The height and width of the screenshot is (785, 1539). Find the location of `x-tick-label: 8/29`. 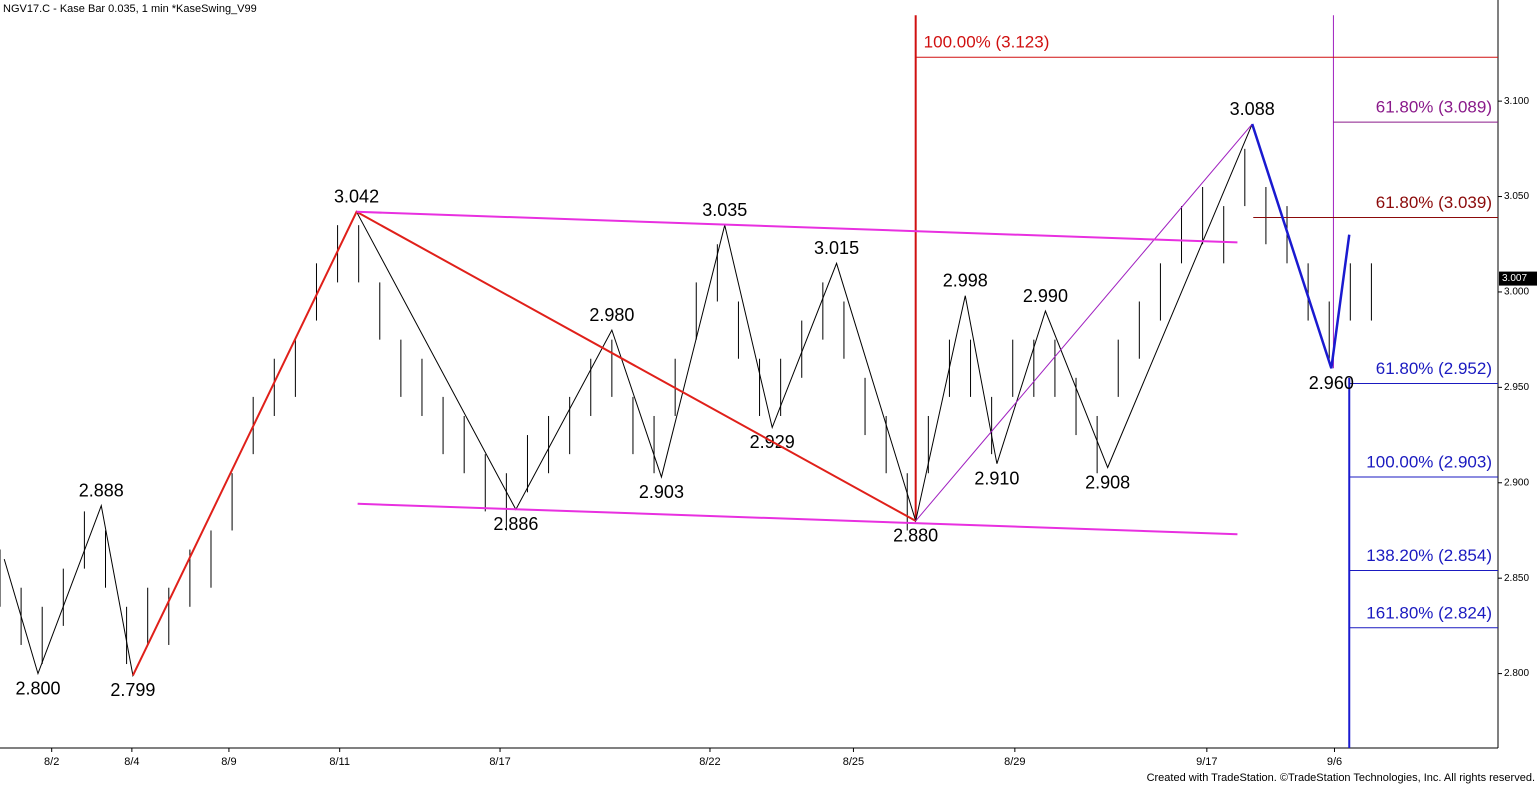

x-tick-label: 8/29 is located at coordinates (1014, 762).